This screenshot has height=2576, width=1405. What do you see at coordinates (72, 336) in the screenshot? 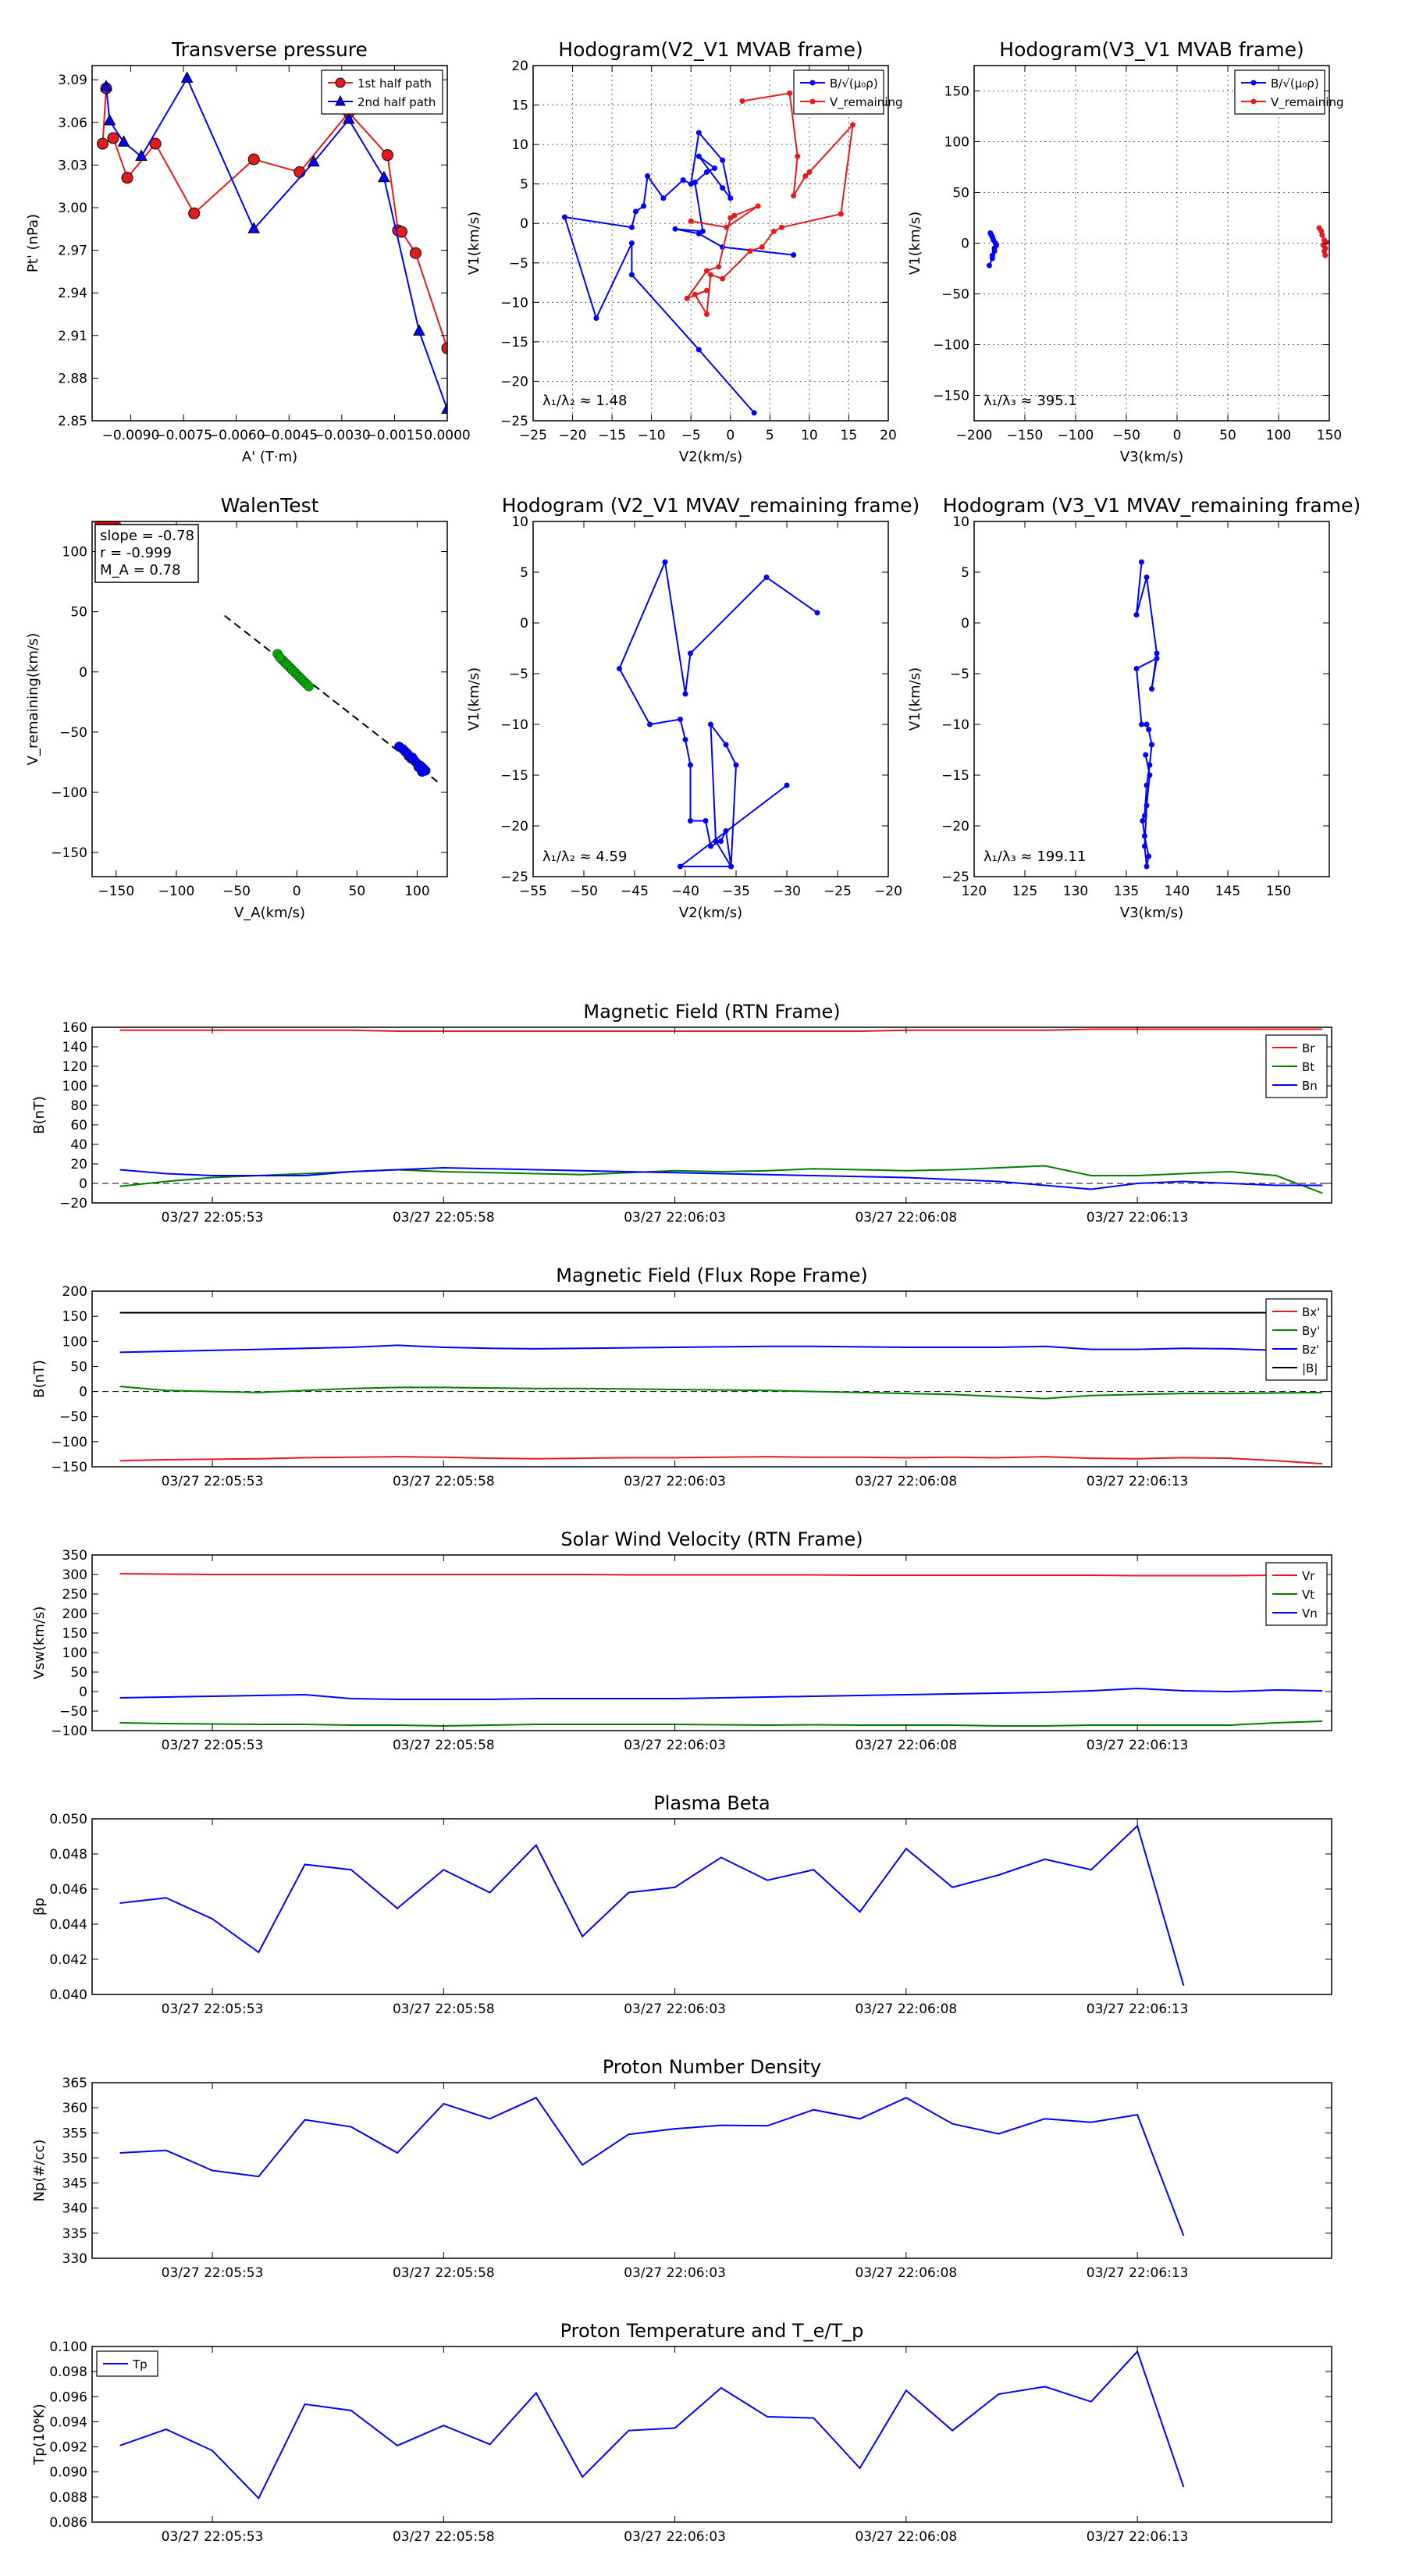
I see `y-tick-label: 2.91` at bounding box center [72, 336].